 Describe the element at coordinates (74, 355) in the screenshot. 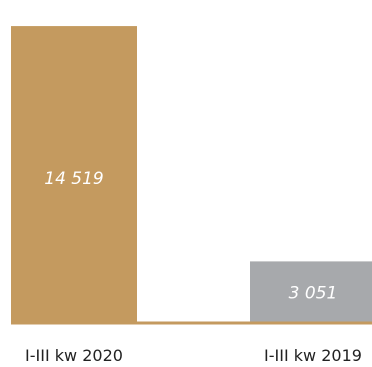

I see `category-label-2020: I-III kw 2020` at that location.